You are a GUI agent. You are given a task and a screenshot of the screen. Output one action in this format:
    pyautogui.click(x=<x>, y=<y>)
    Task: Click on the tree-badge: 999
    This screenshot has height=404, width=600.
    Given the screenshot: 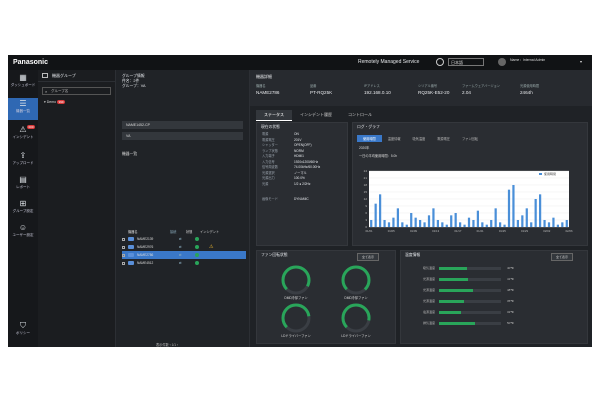 What is the action you would take?
    pyautogui.click(x=61, y=102)
    